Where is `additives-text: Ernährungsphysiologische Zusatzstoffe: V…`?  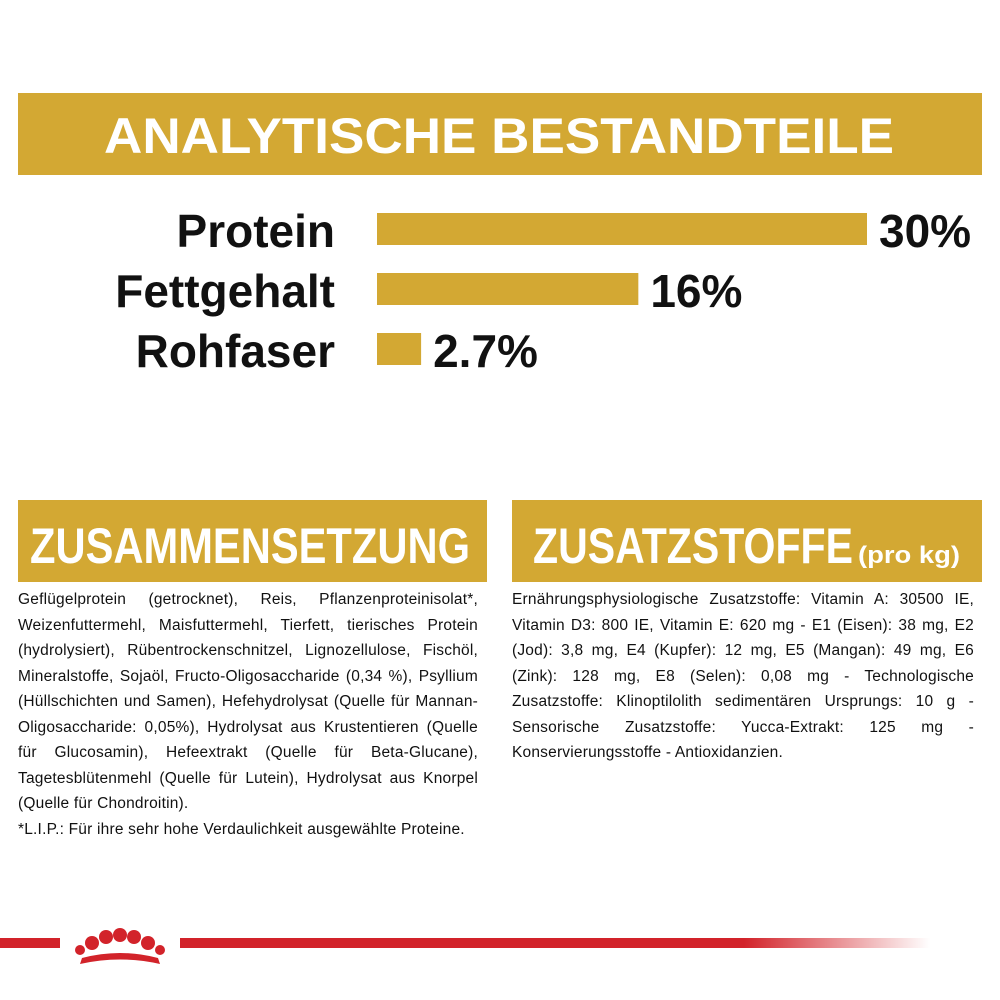
additives-text: Ernährungsphysiologische Zusatzstoffe: V… is located at coordinates (743, 676).